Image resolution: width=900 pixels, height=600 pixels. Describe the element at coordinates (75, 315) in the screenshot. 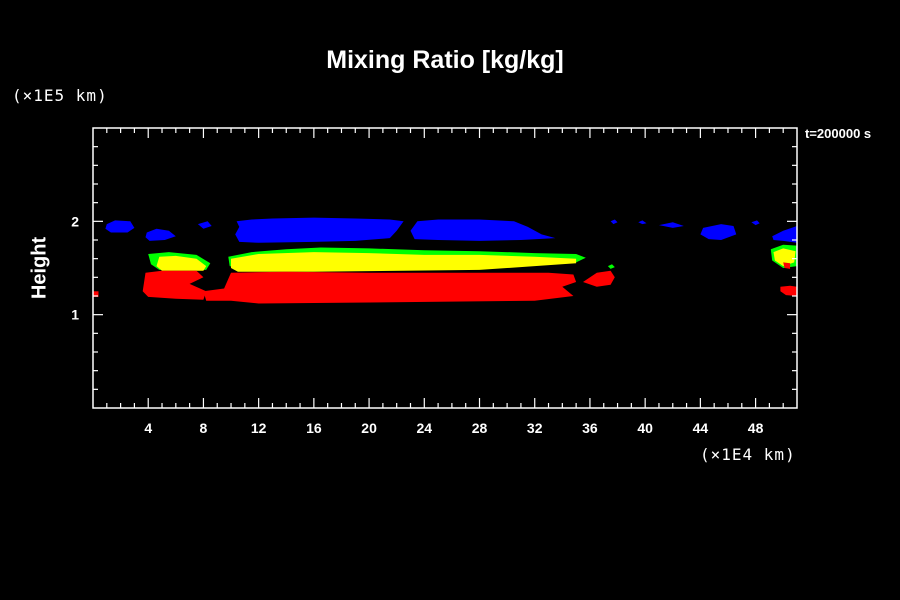

I see `y-tick-label: 1` at that location.